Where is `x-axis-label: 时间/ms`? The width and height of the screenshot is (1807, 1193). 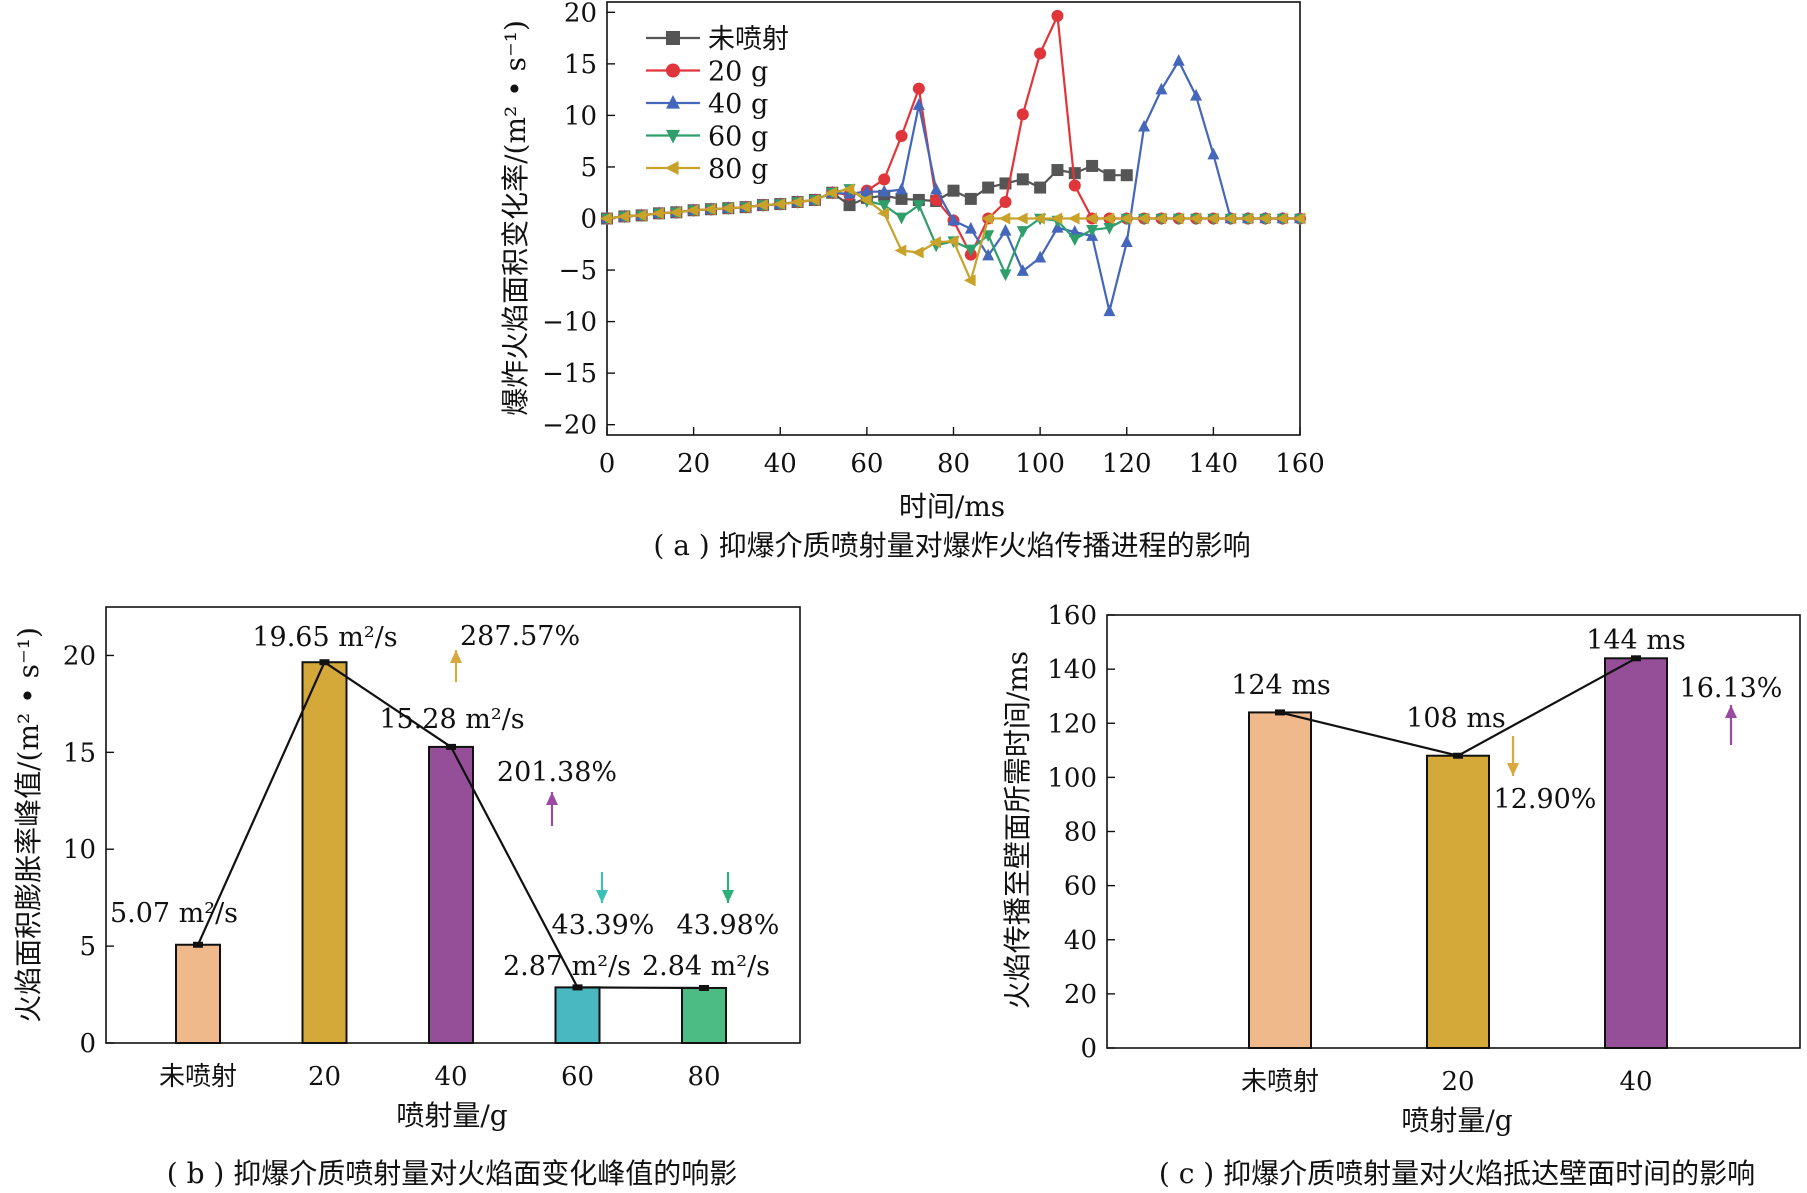
x-axis-label: 时间/ms is located at coordinates (952, 506).